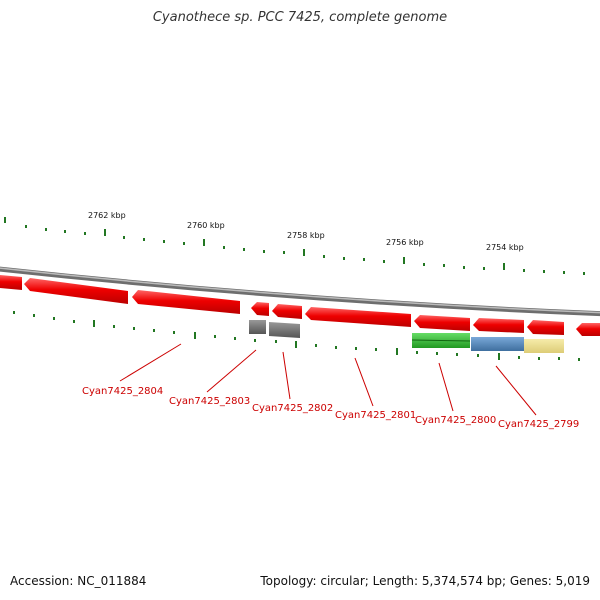  What do you see at coordinates (78, 581) in the screenshot?
I see `accession-text: Accession: NC_011884` at bounding box center [78, 581].